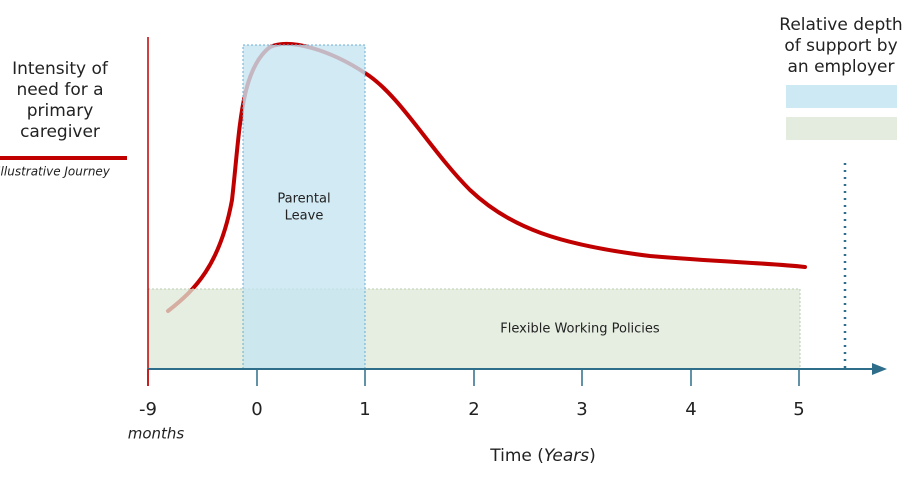 This screenshot has width=919, height=478. Describe the element at coordinates (840, 46) in the screenshot. I see `support-title-line: of support by` at that location.